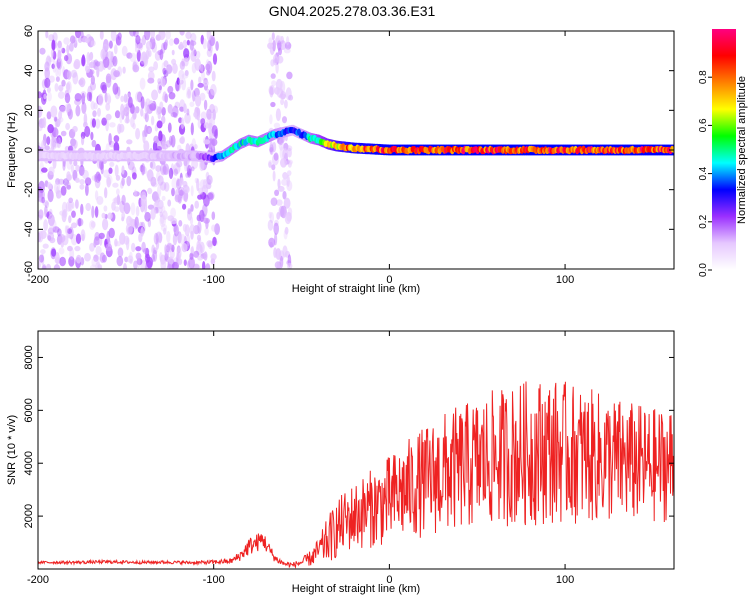  What do you see at coordinates (356, 289) in the screenshot?
I see `spectrogram-x-label: Height of straight line (km)` at bounding box center [356, 289].